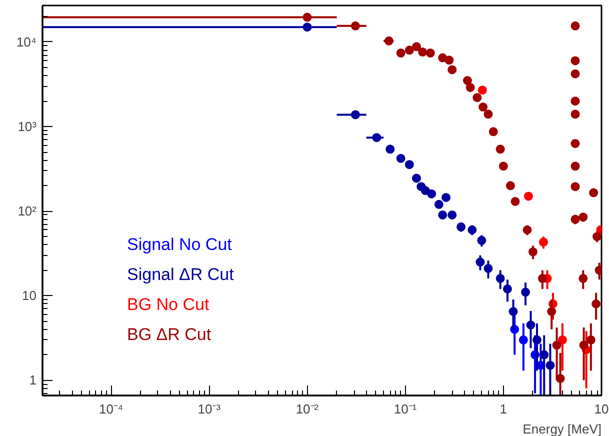  Describe the element at coordinates (168, 305) in the screenshot. I see `text: BG No Cut` at that location.